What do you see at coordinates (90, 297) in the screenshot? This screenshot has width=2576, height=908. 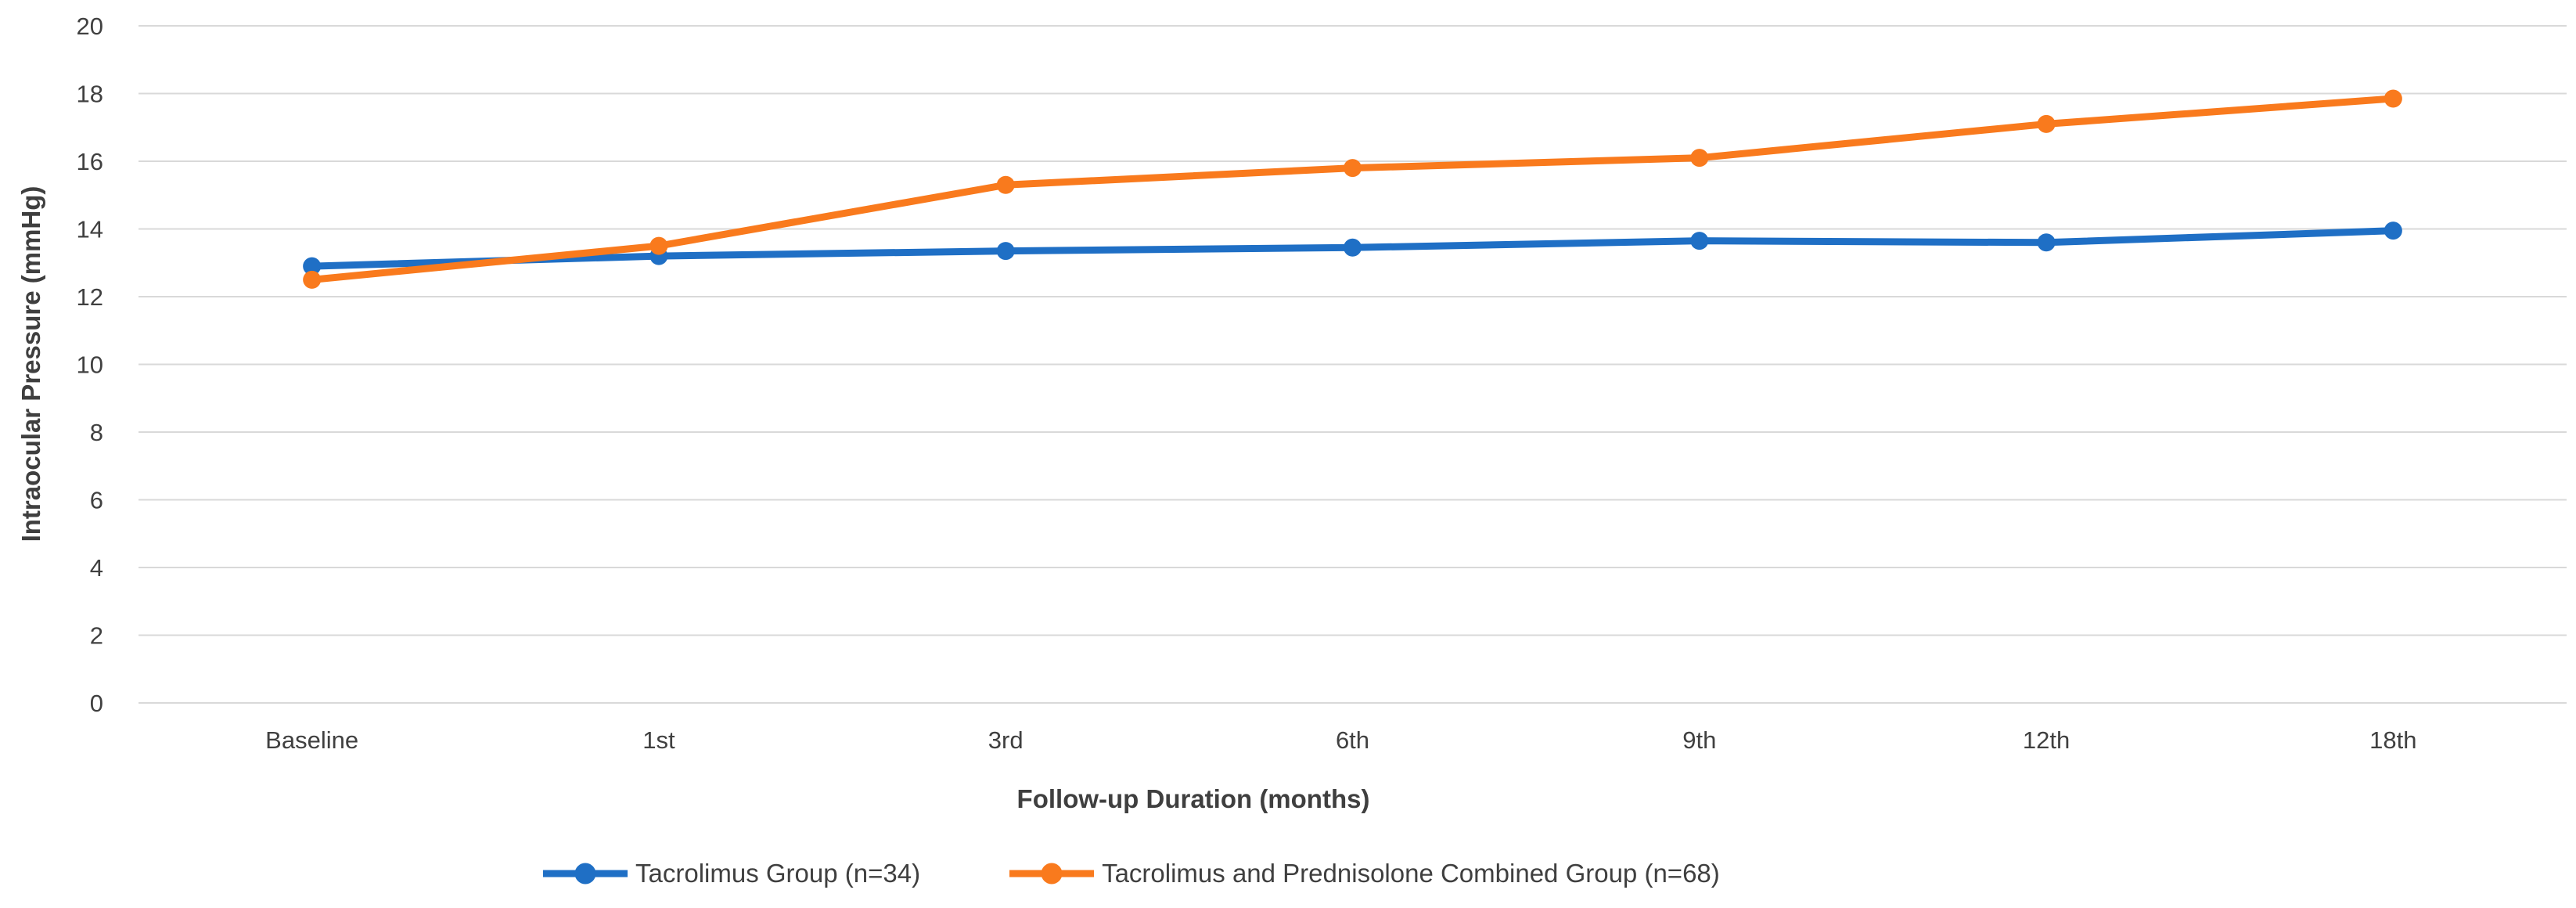 I see `y-tick-label-12: 12` at bounding box center [90, 297].